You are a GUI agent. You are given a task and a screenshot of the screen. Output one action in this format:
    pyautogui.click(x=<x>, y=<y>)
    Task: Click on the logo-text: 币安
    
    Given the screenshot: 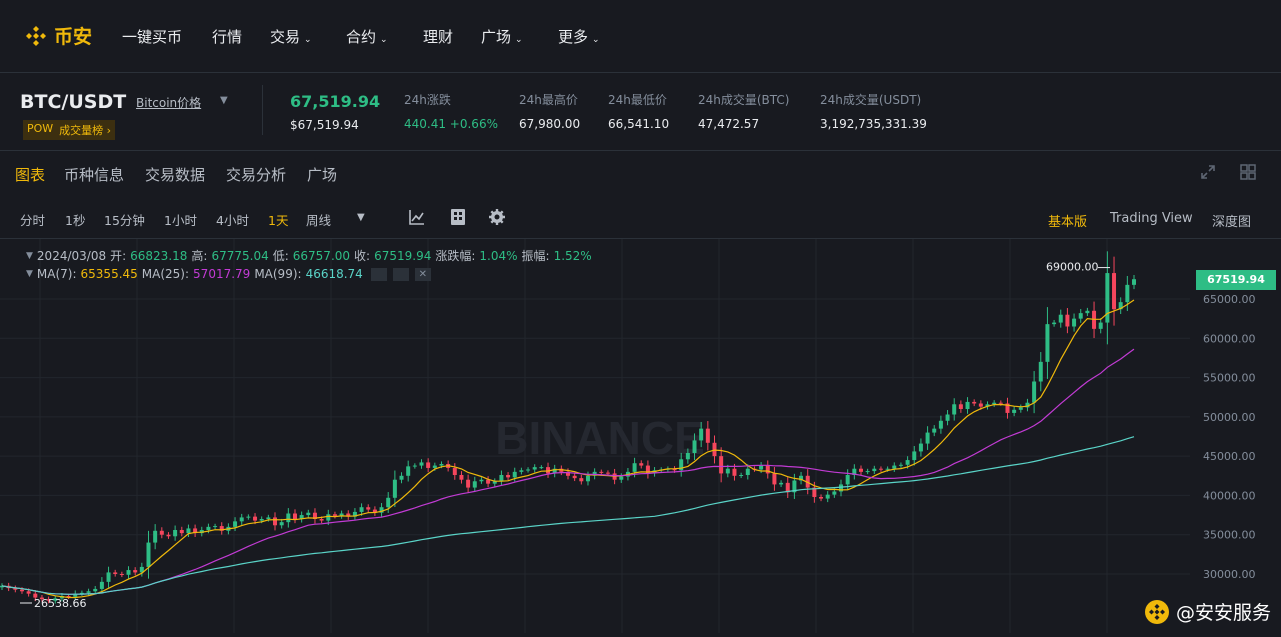 What is the action you would take?
    pyautogui.click(x=73, y=37)
    